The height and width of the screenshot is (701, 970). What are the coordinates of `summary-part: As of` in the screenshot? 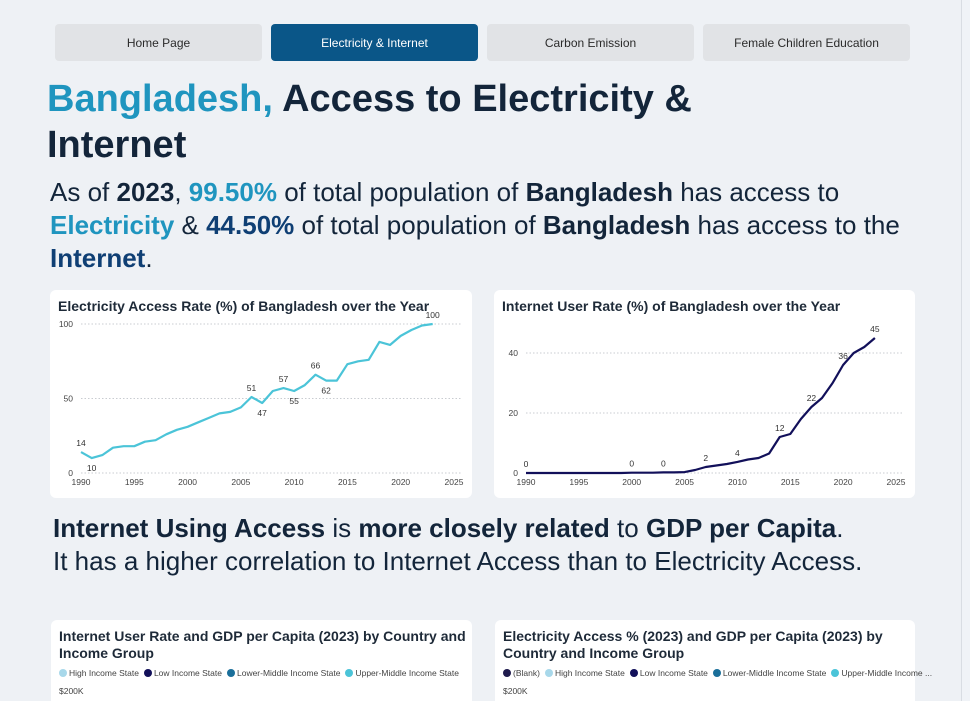 It's located at (83, 192).